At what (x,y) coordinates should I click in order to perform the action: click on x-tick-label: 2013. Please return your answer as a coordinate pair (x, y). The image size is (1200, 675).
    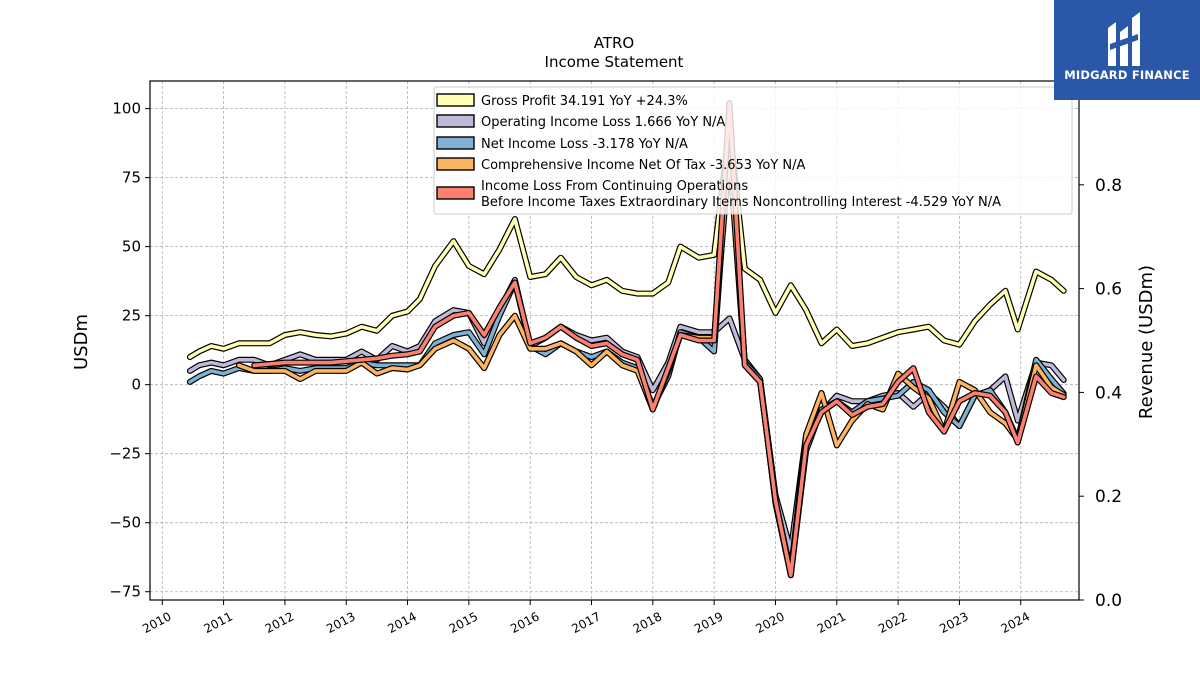
    Looking at the image, I should click on (341, 622).